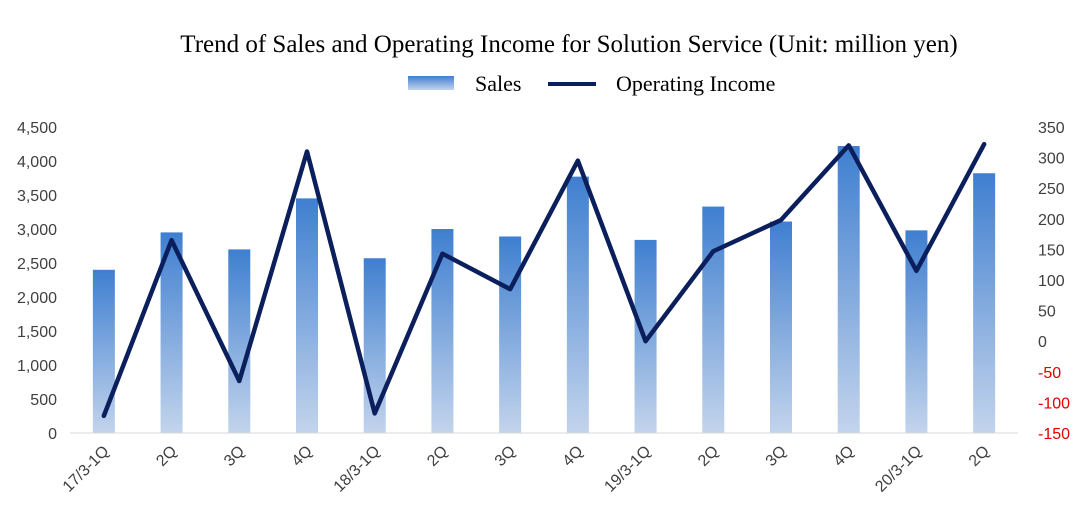 Image resolution: width=1092 pixels, height=526 pixels. Describe the element at coordinates (1051, 128) in the screenshot. I see `right-axis-tick-label: 350` at that location.